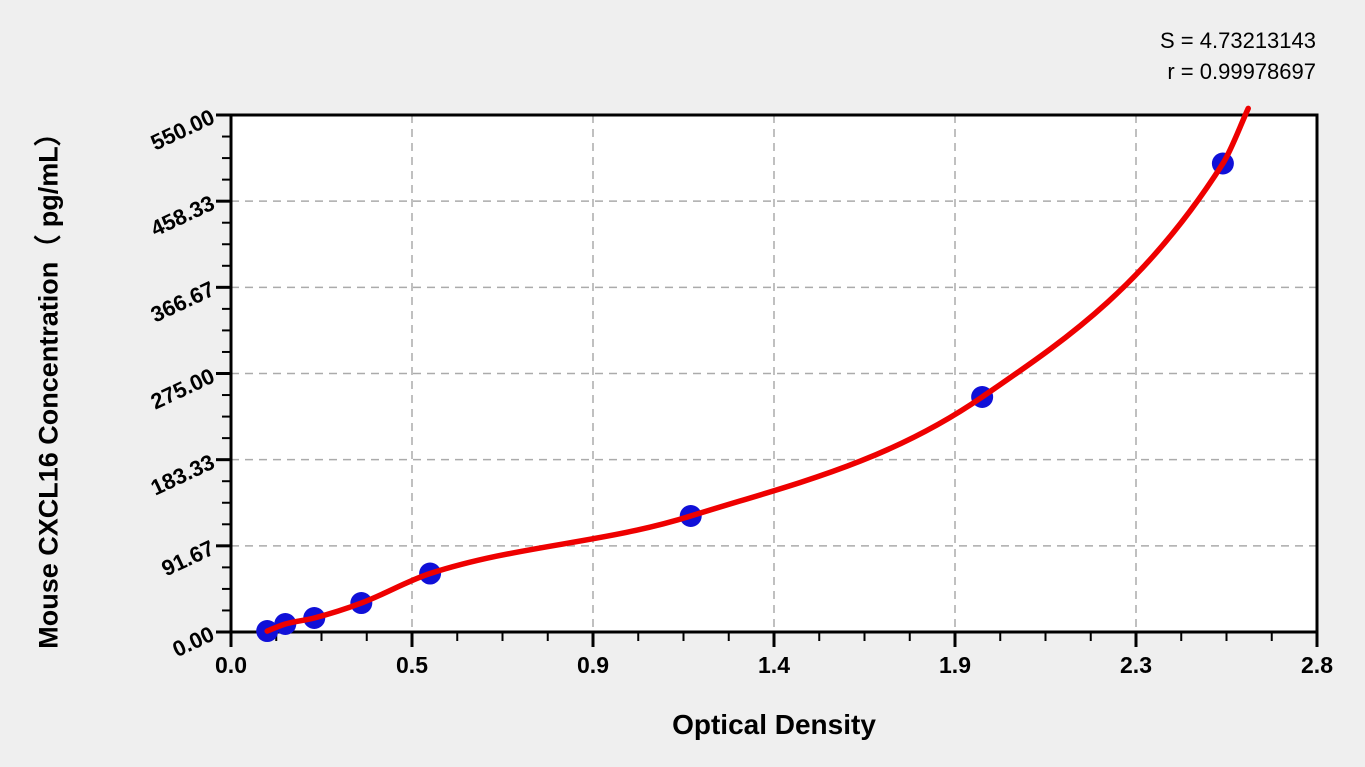 The width and height of the screenshot is (1365, 767). What do you see at coordinates (1238, 40) in the screenshot?
I see `stat-s-value: S = 4.73213143` at bounding box center [1238, 40].